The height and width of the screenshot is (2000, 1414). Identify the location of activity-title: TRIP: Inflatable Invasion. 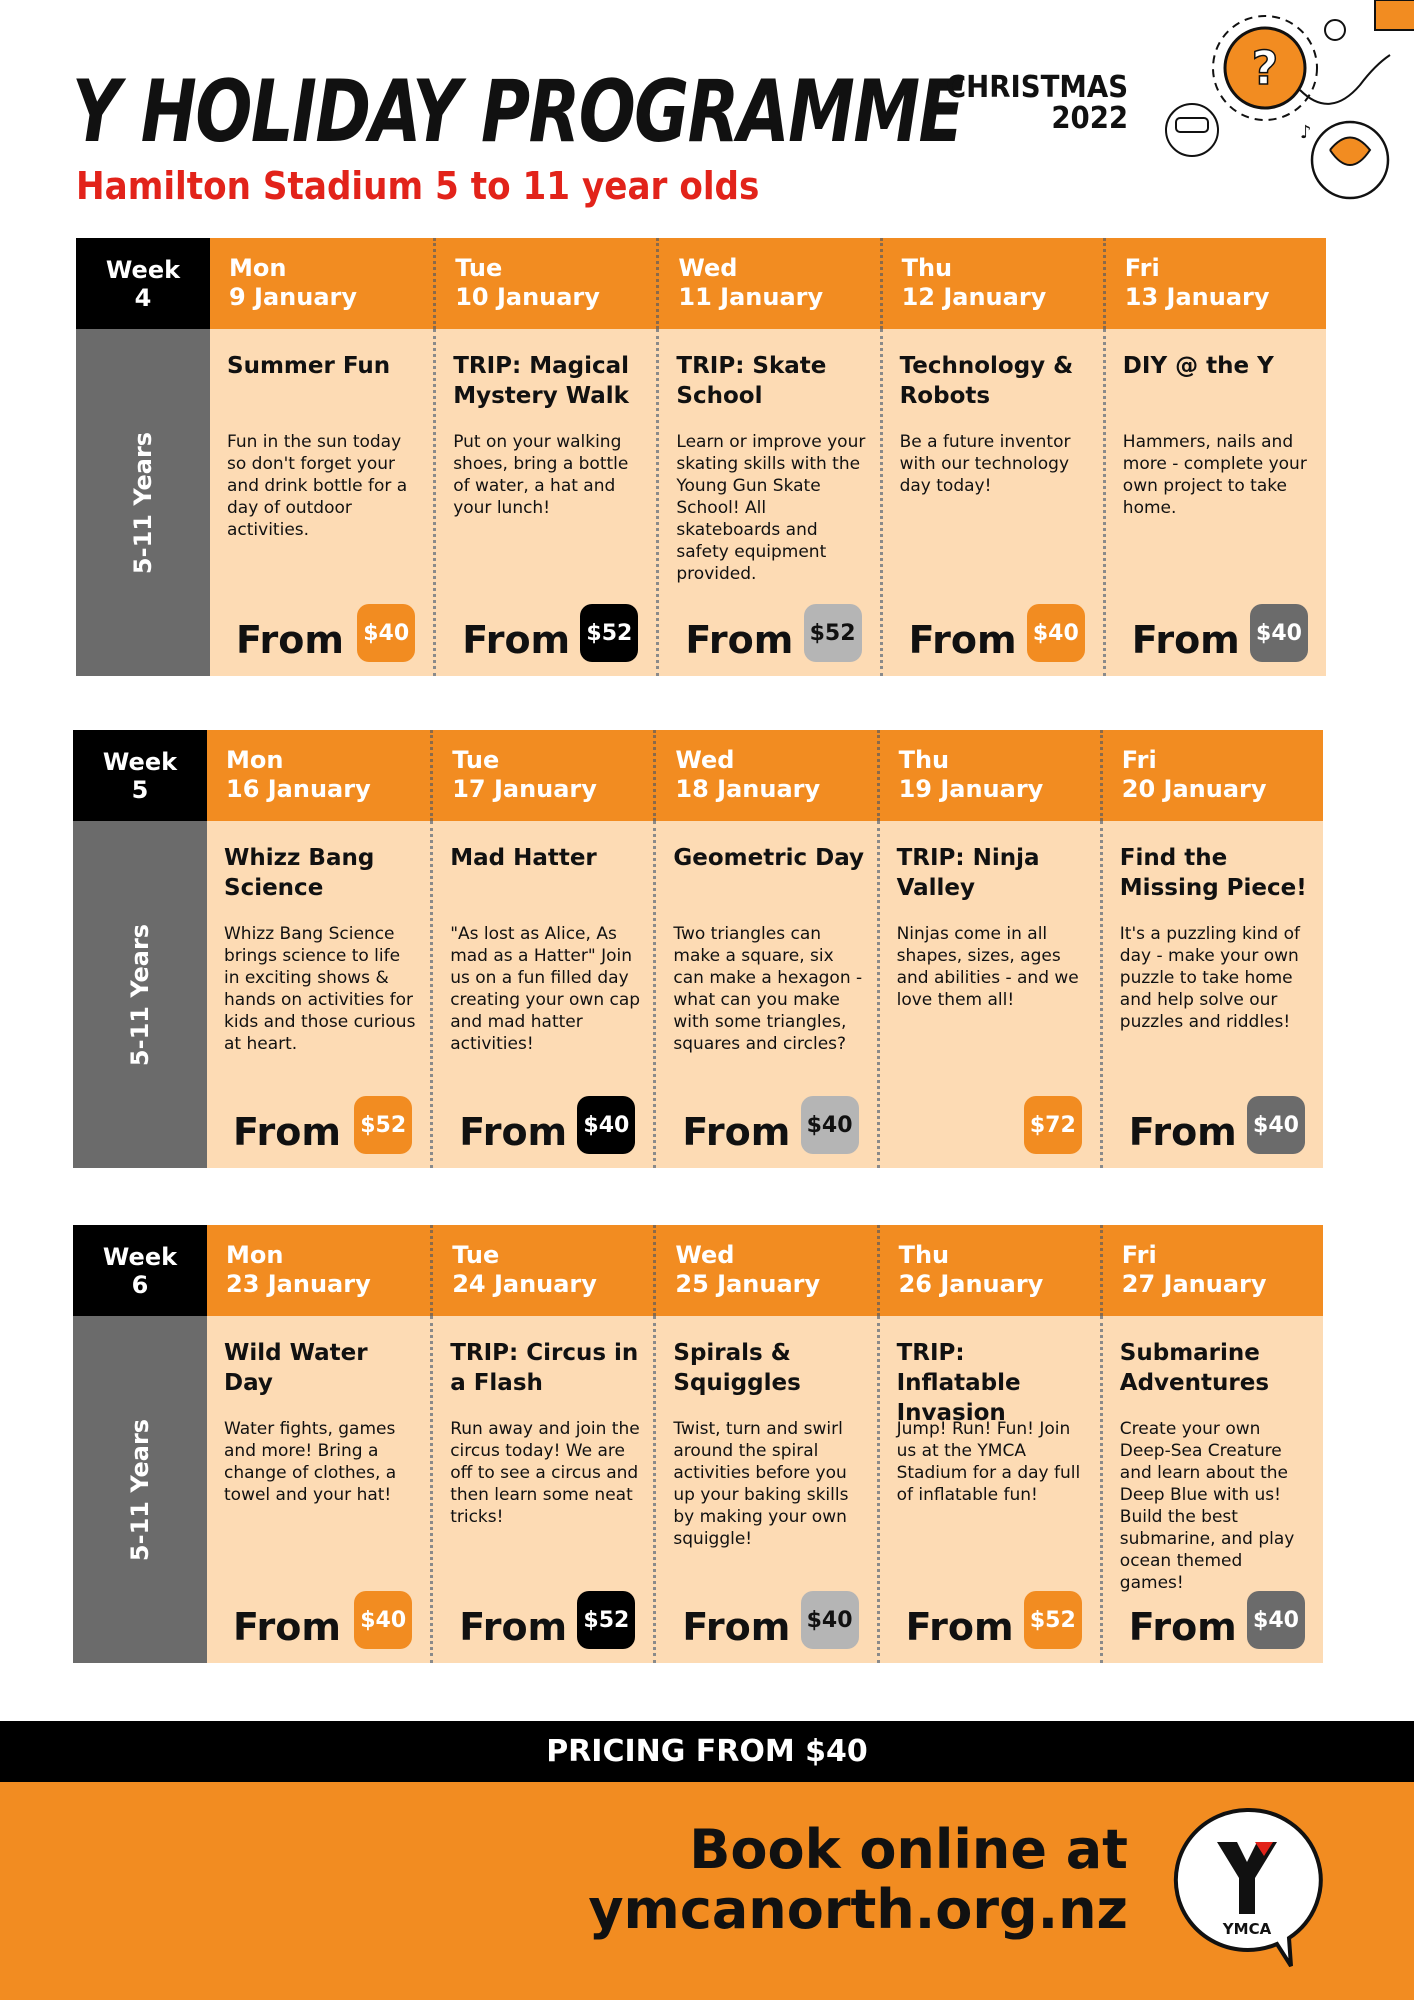
(958, 1383).